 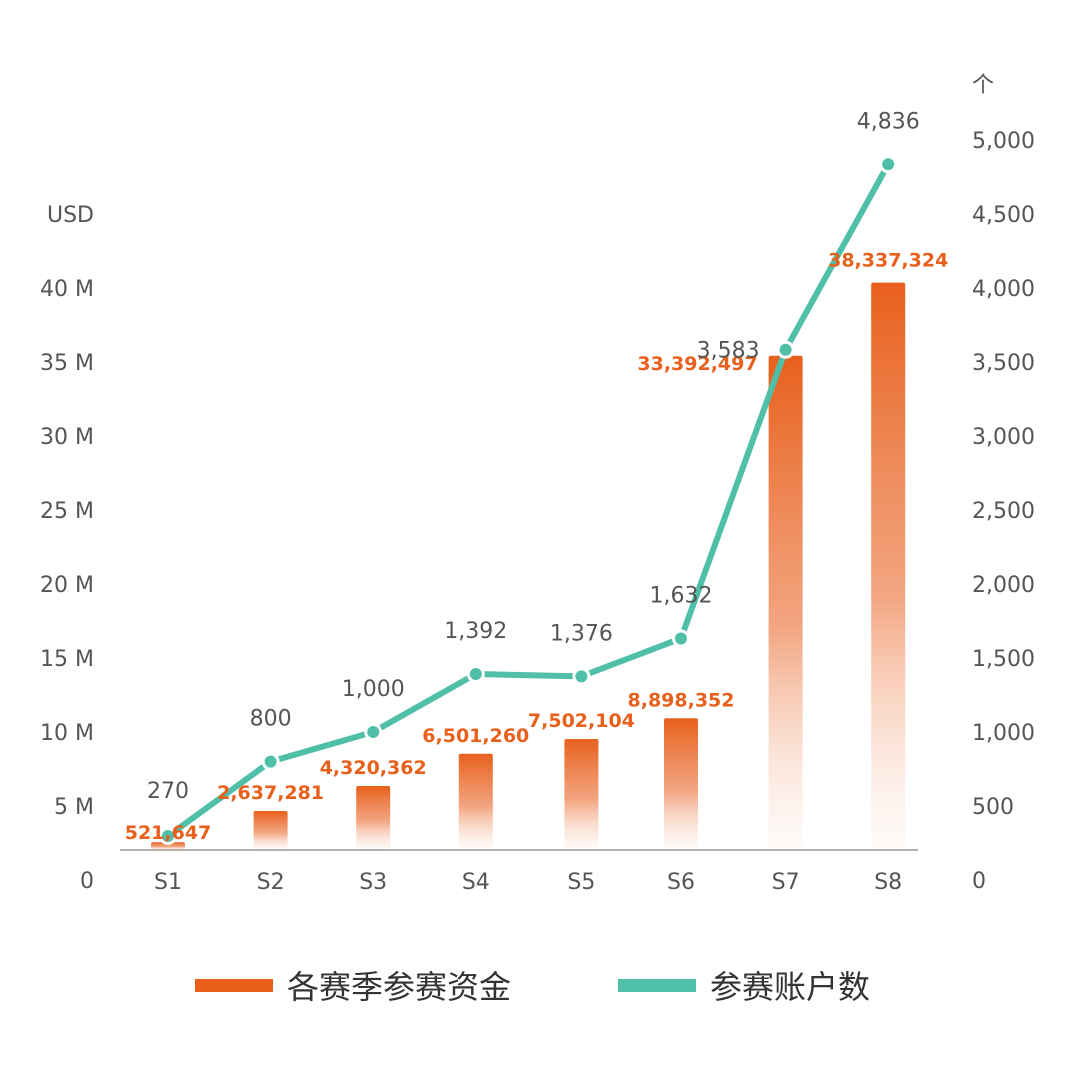 I want to click on legend-swatch-accounts, so click(x=657, y=985).